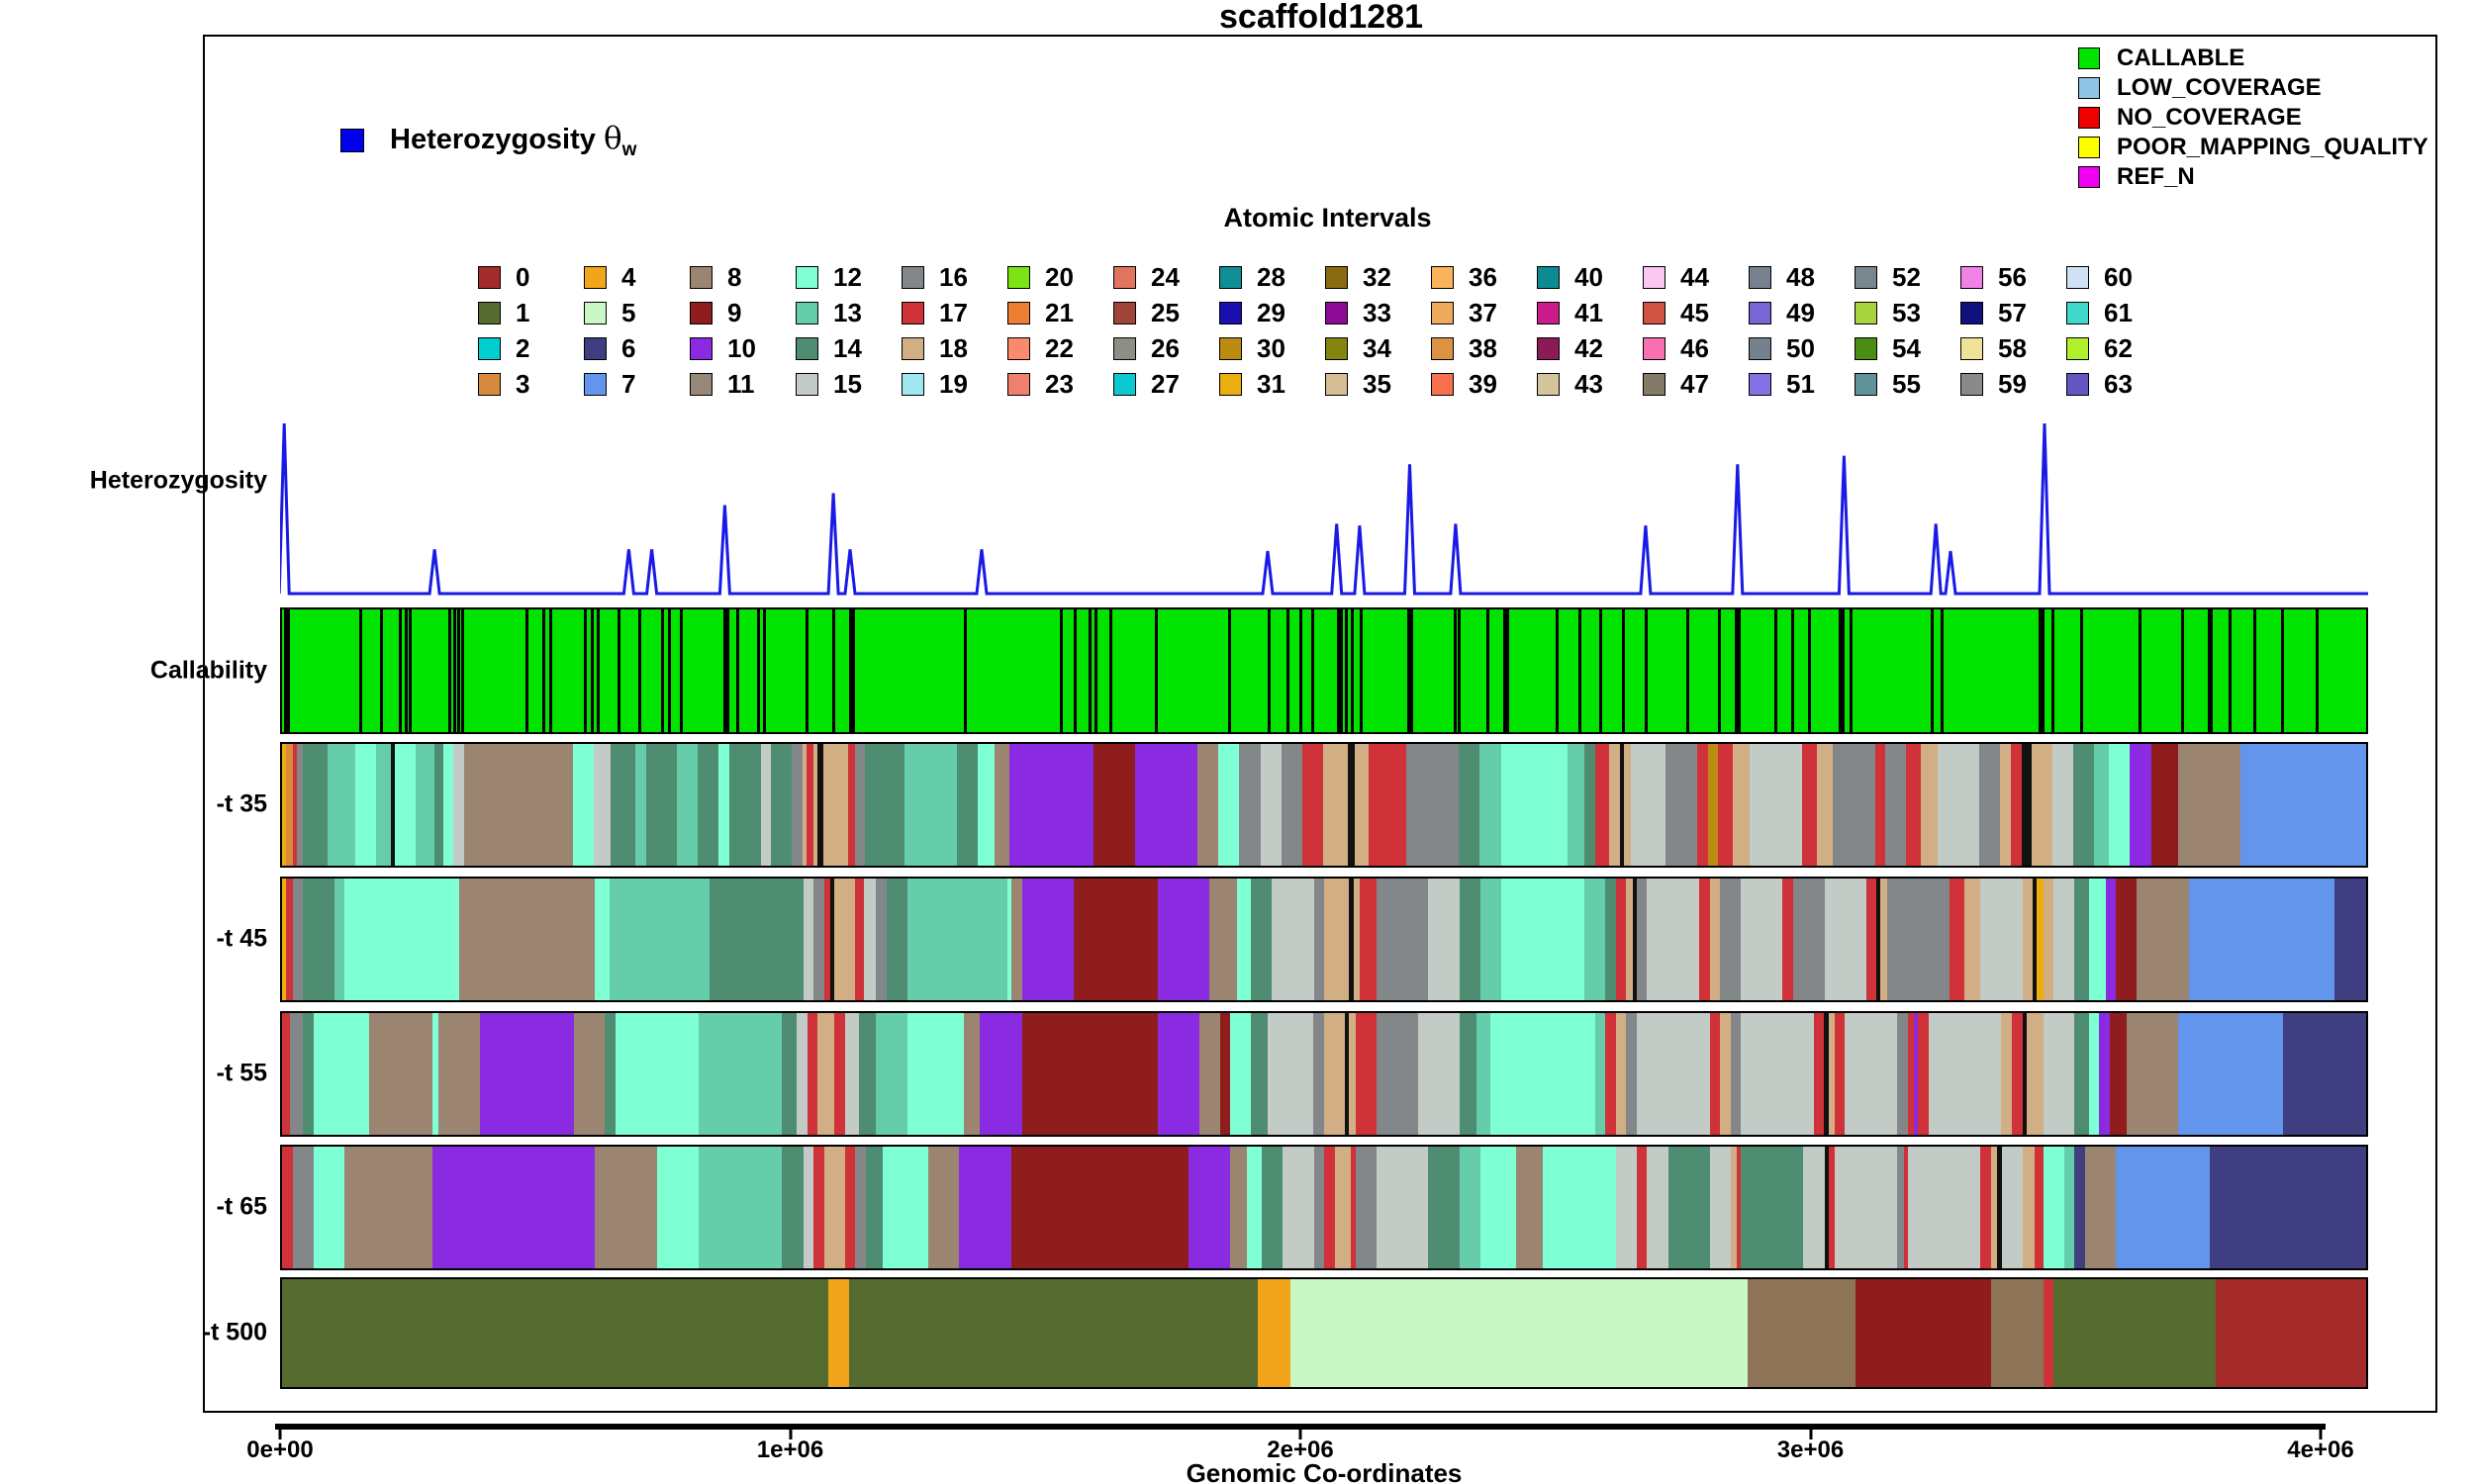  Describe the element at coordinates (523, 347) in the screenshot. I see `atomic-interval-label: 2` at that location.